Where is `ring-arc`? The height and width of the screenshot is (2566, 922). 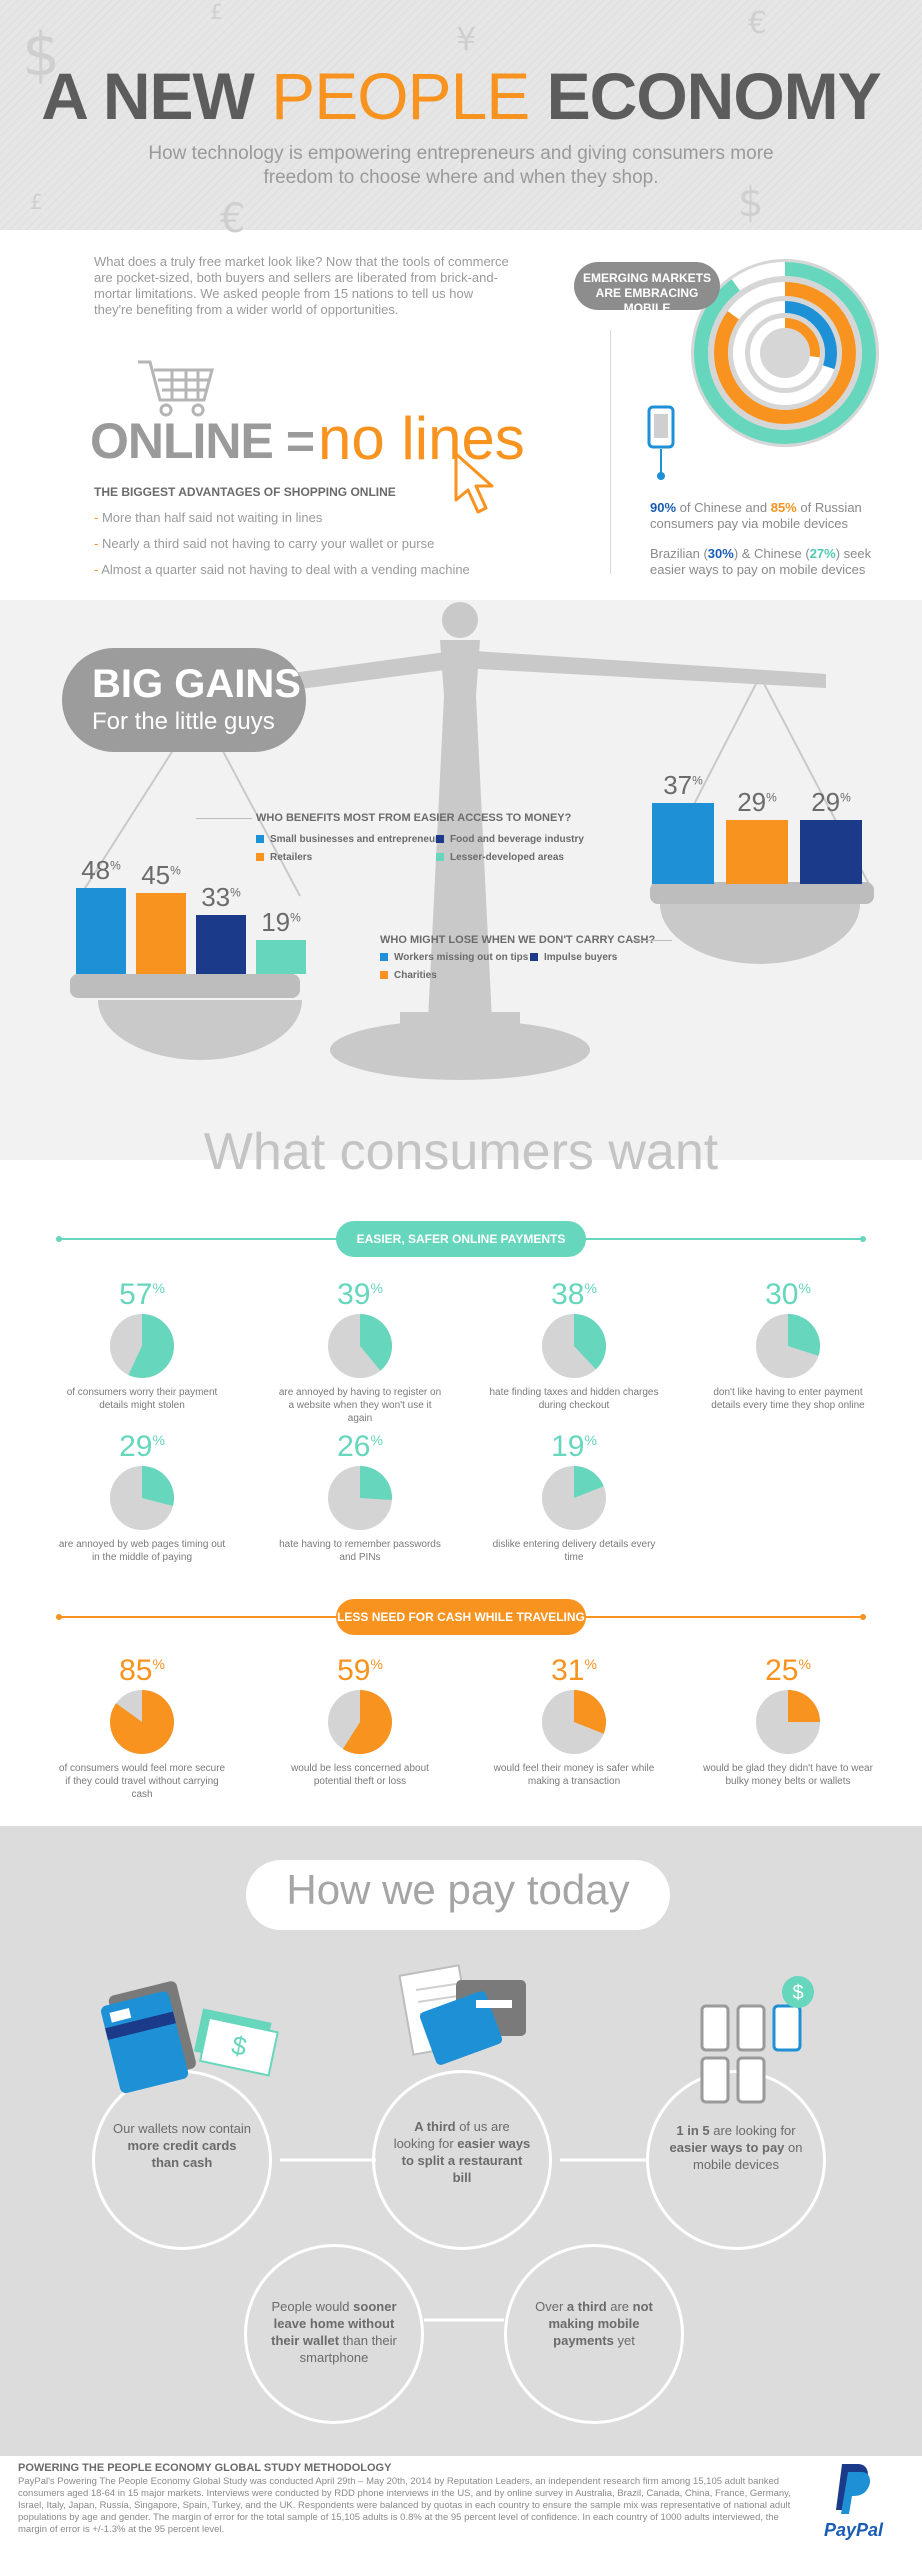
ring-arc is located at coordinates (785, 353).